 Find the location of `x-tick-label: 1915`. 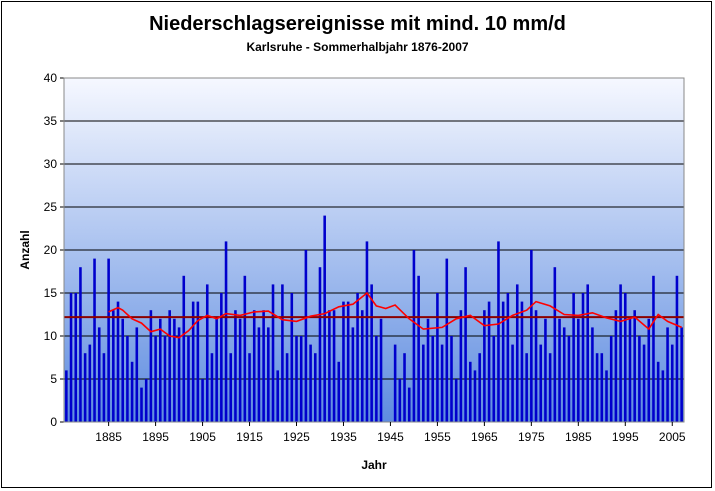

x-tick-label: 1915 is located at coordinates (249, 437).